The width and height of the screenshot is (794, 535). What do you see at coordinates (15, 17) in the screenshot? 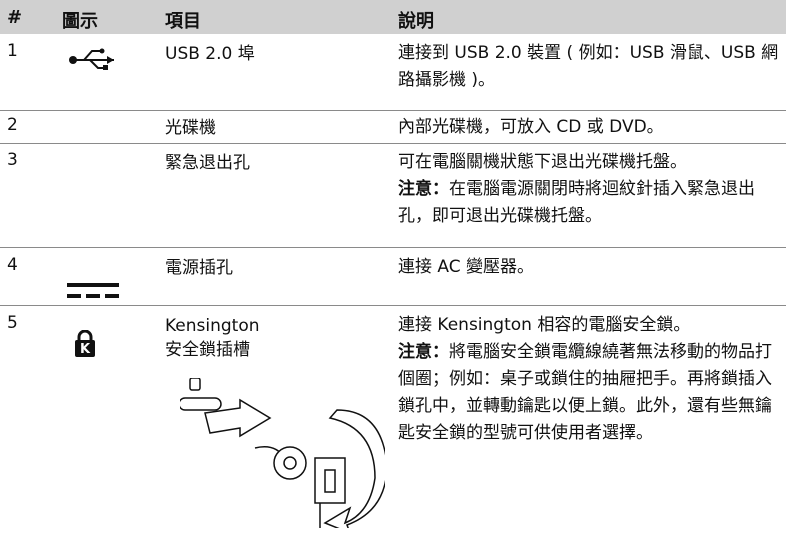
I see `header-cell: #` at bounding box center [15, 17].